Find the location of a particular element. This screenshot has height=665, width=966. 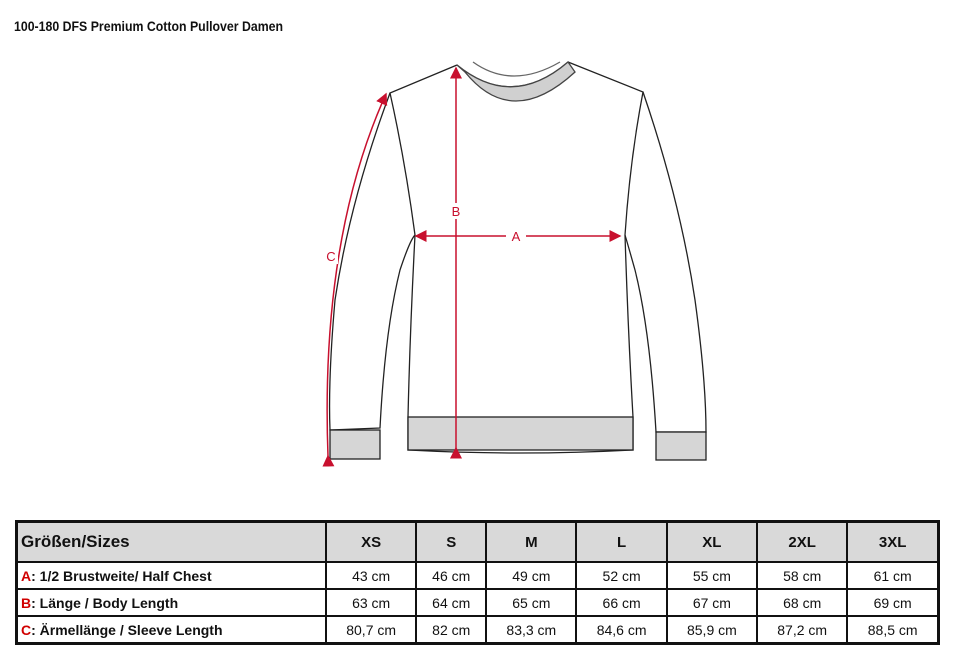

cell: 55 cm is located at coordinates (712, 575).